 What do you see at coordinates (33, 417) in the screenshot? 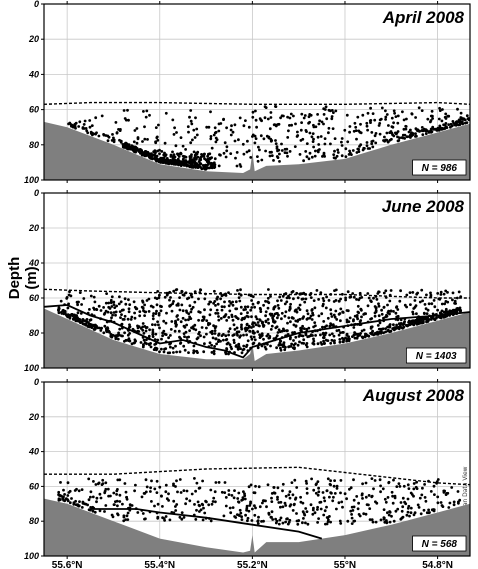
I see `y-tick-label: 20` at bounding box center [33, 417].